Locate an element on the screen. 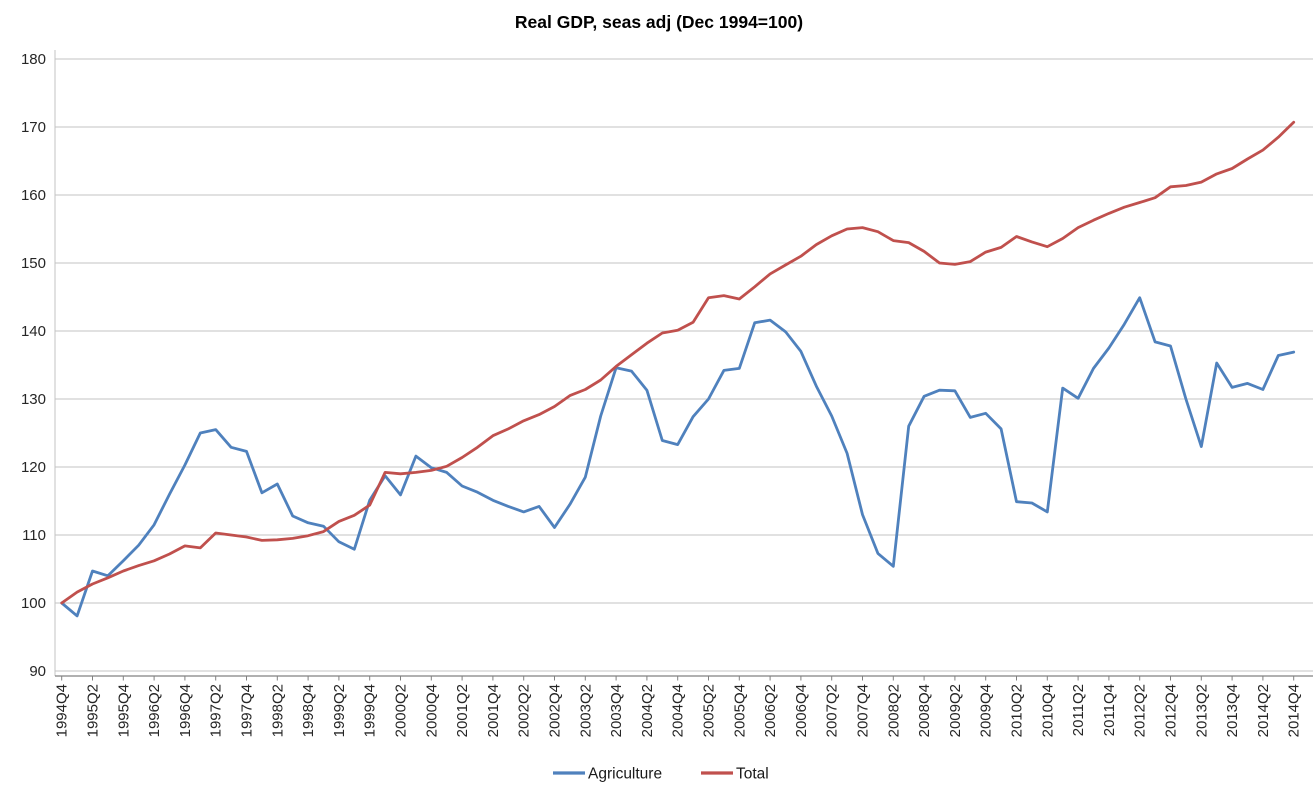 This screenshot has width=1314, height=799. x-tick-label: 2000Q2 is located at coordinates (401, 710).